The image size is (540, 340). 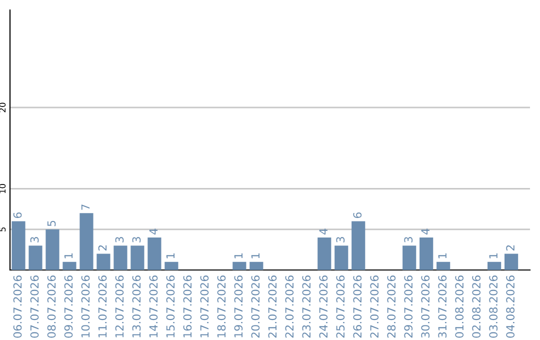 What do you see at coordinates (238, 307) in the screenshot?
I see `x-tick-label: 19.07.2026` at bounding box center [238, 307].